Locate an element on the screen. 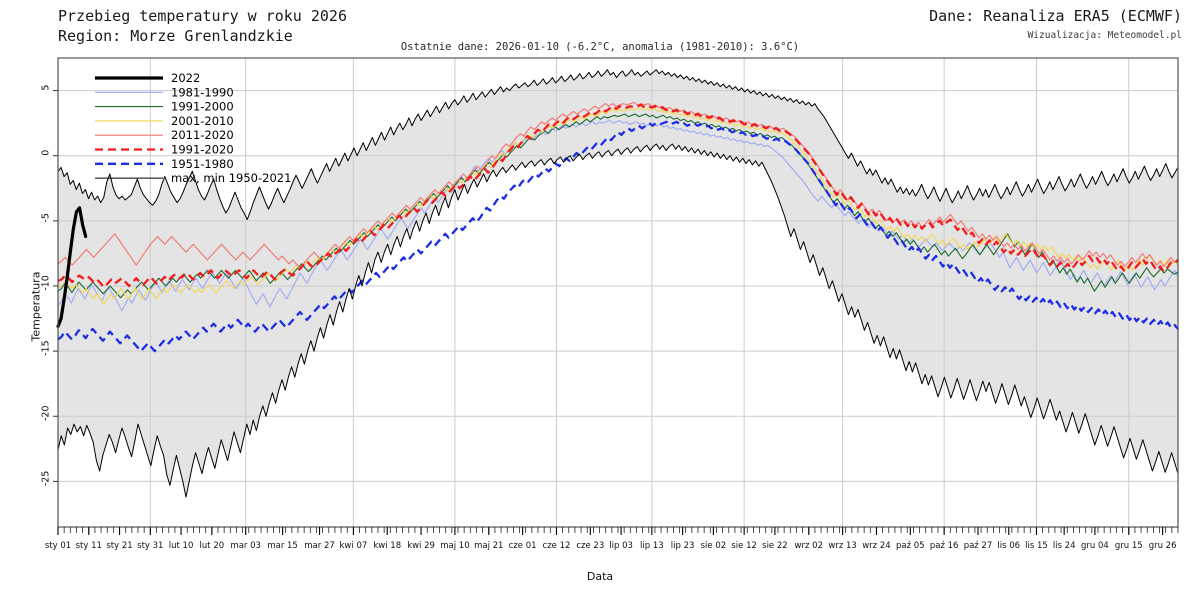 The image size is (1200, 600). svg-text: mar 27 is located at coordinates (319, 546).